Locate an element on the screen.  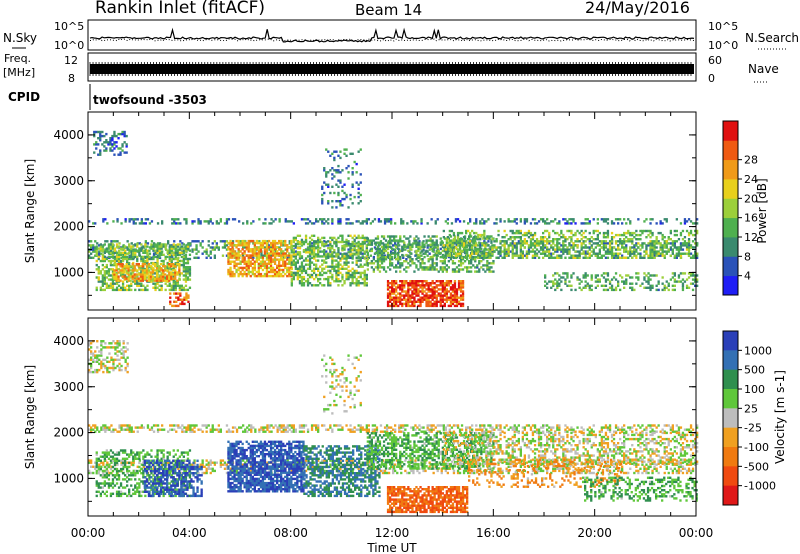
nsky-label: N.Sky is located at coordinates (20, 38).